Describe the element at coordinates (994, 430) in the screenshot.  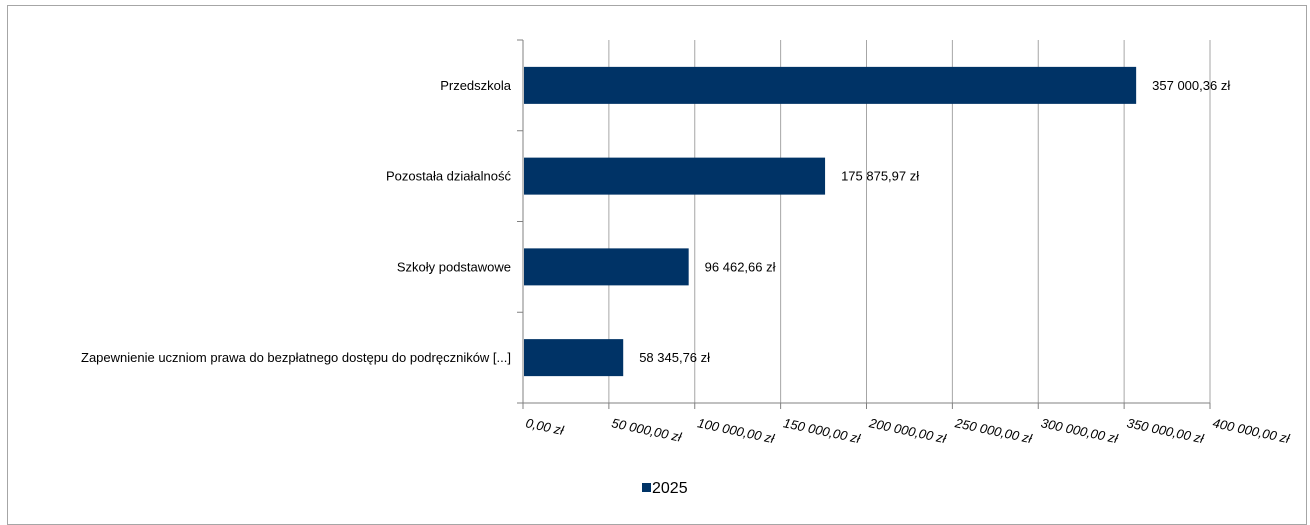
I see `x-tick-label: 250 000,00 zł` at that location.